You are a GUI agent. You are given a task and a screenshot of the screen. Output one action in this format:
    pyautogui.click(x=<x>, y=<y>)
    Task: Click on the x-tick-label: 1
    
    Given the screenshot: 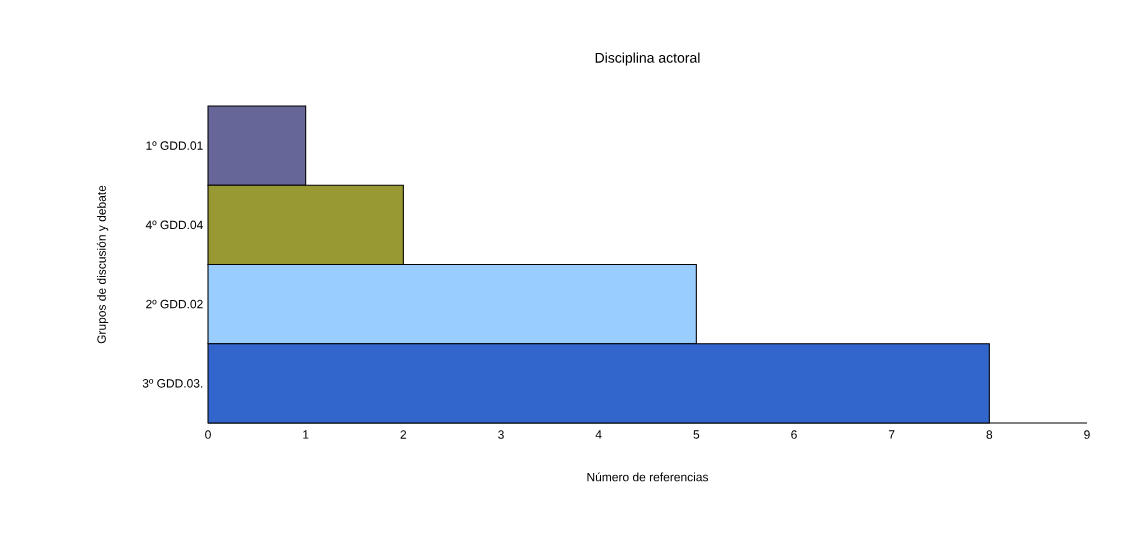 What is the action you would take?
    pyautogui.click(x=306, y=434)
    